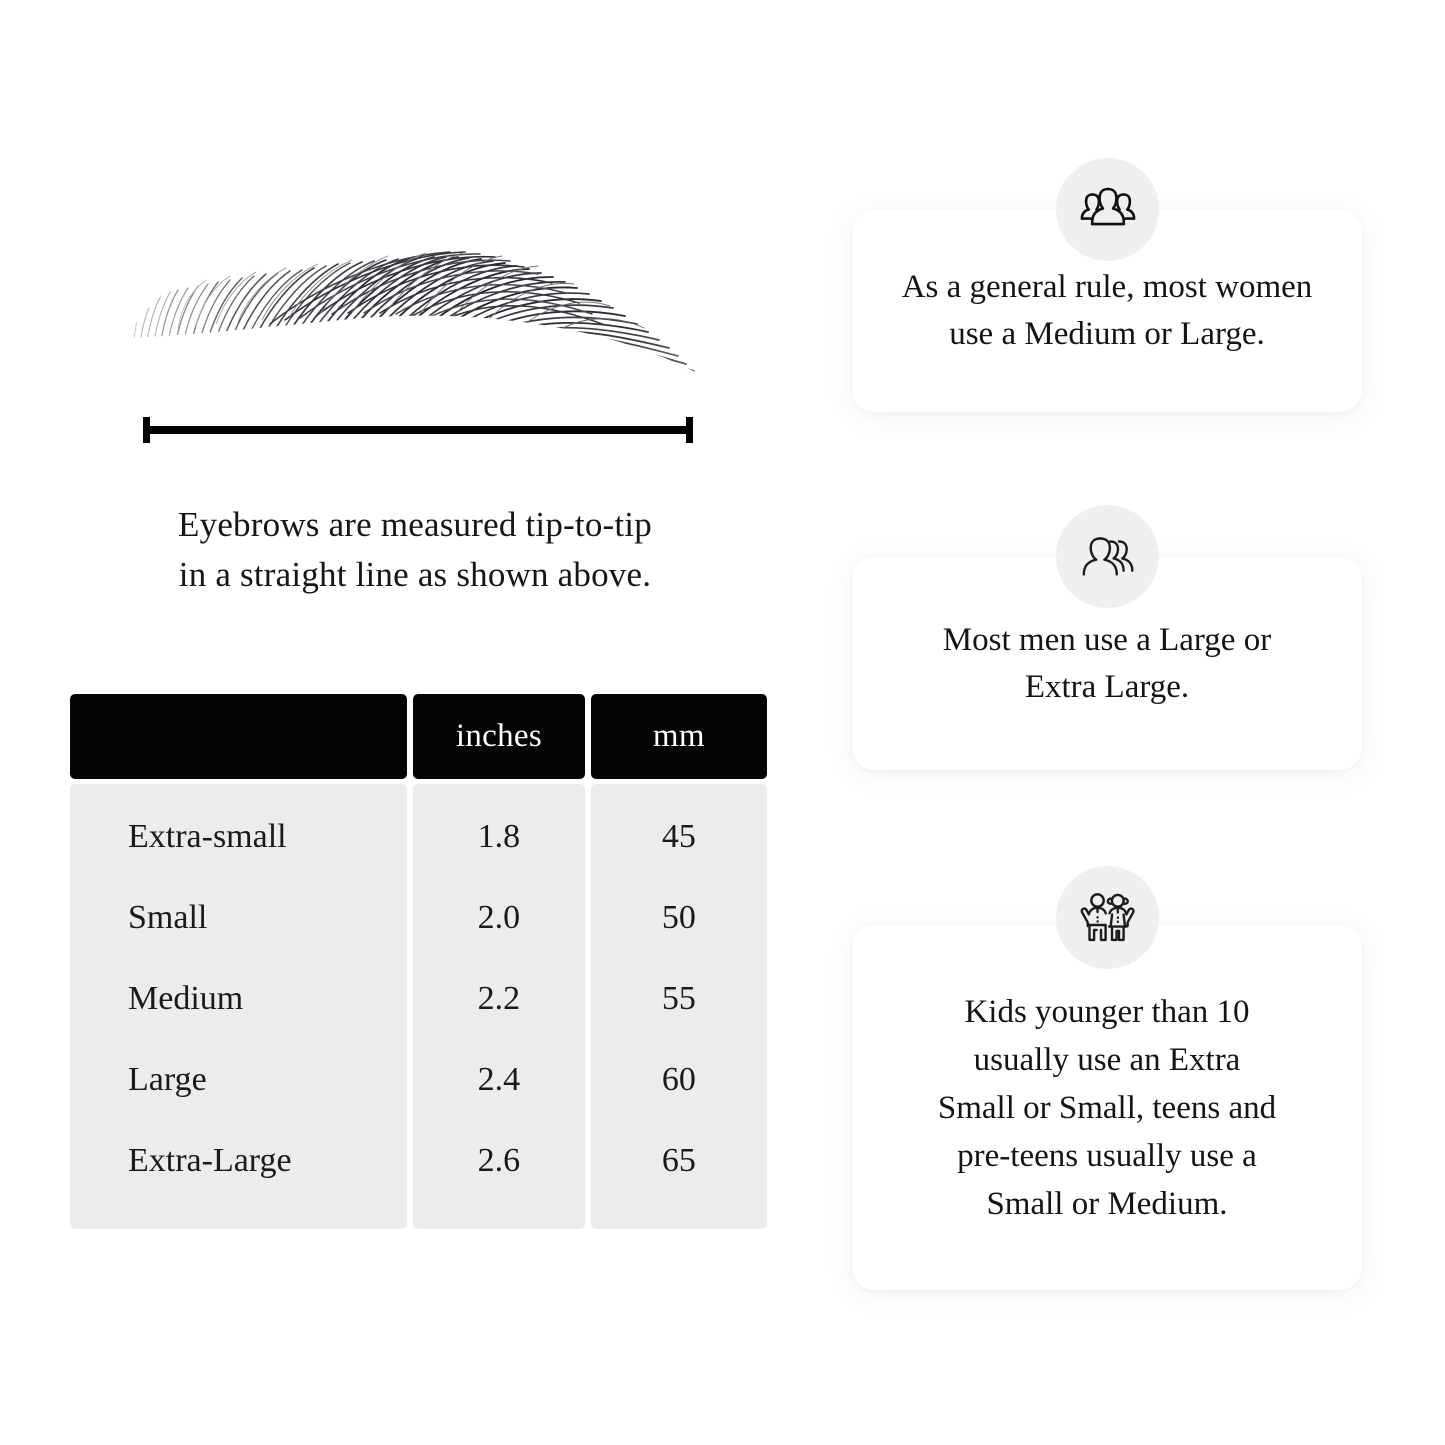 The image size is (1445, 1445). I want to click on caption-line-1: Eyebrows are measured tip-to-tip, so click(415, 524).